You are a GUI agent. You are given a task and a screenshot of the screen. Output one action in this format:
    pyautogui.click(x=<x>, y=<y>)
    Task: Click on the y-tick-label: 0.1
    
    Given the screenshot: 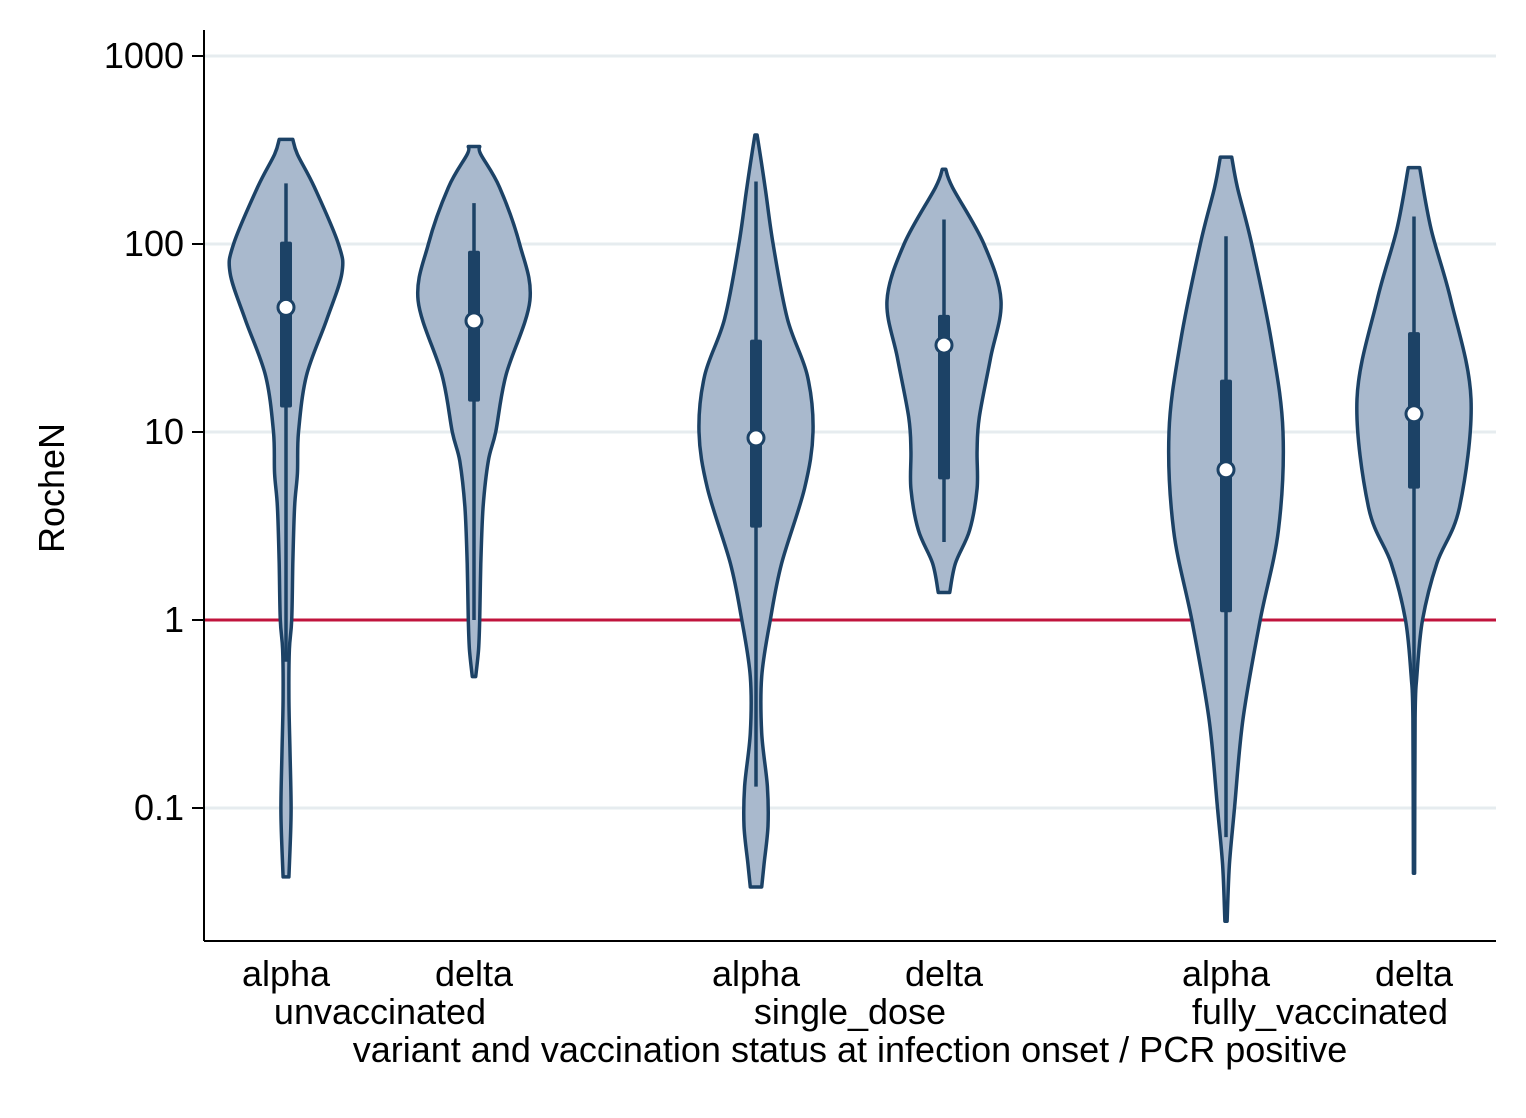 What is the action you would take?
    pyautogui.click(x=159, y=807)
    